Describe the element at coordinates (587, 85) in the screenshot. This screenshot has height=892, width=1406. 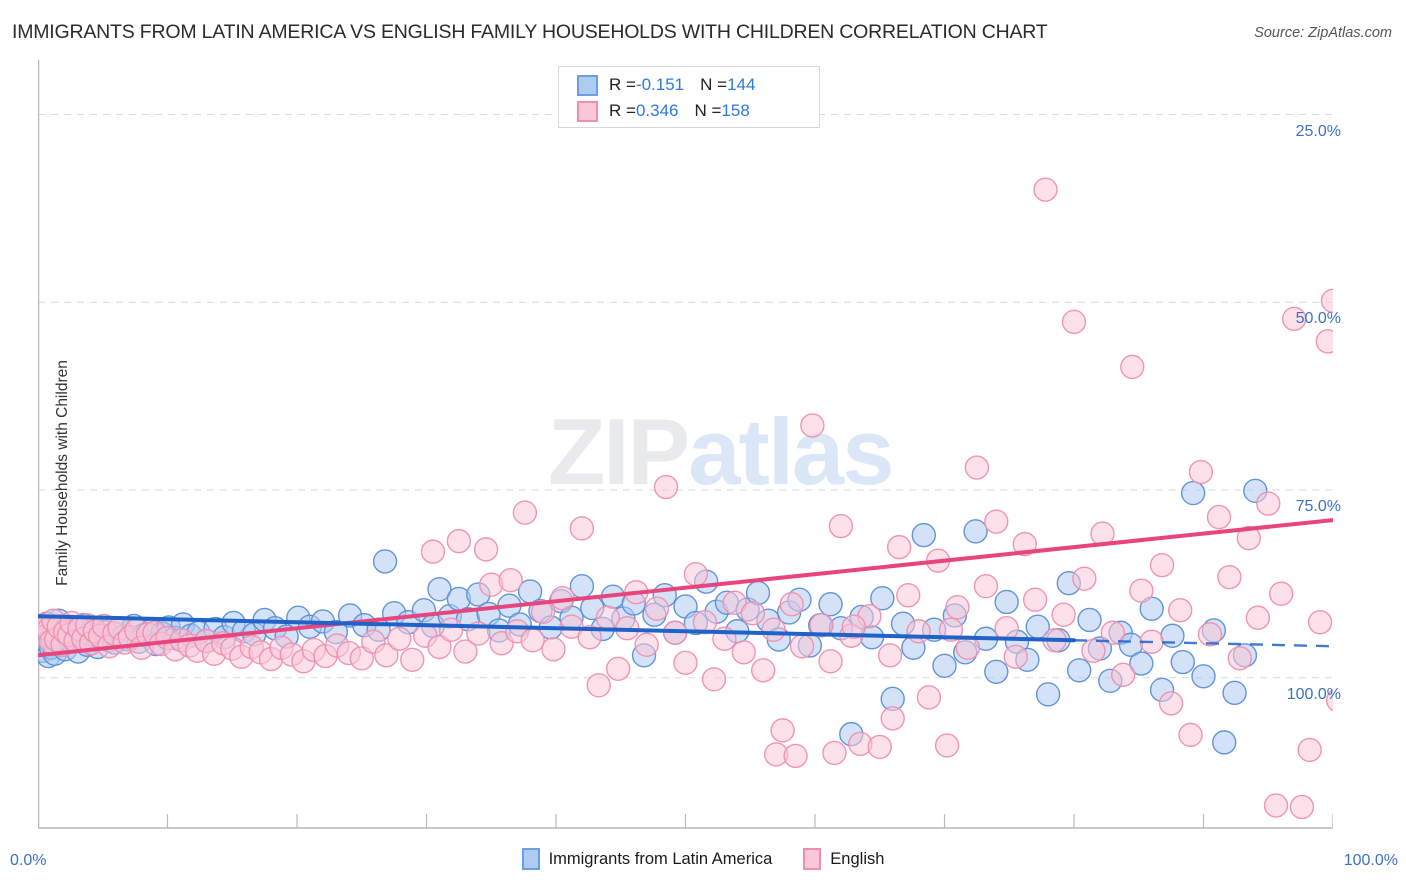
I see `legend-swatch-blue` at that location.